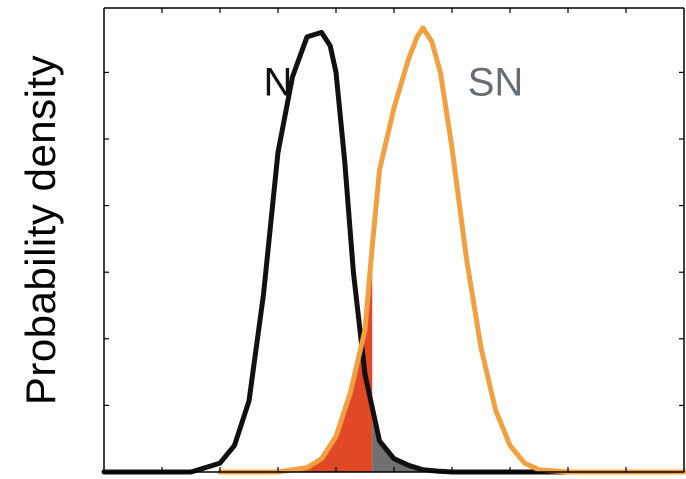  What do you see at coordinates (394, 82) in the screenshot?
I see `series-labels: N SN` at bounding box center [394, 82].